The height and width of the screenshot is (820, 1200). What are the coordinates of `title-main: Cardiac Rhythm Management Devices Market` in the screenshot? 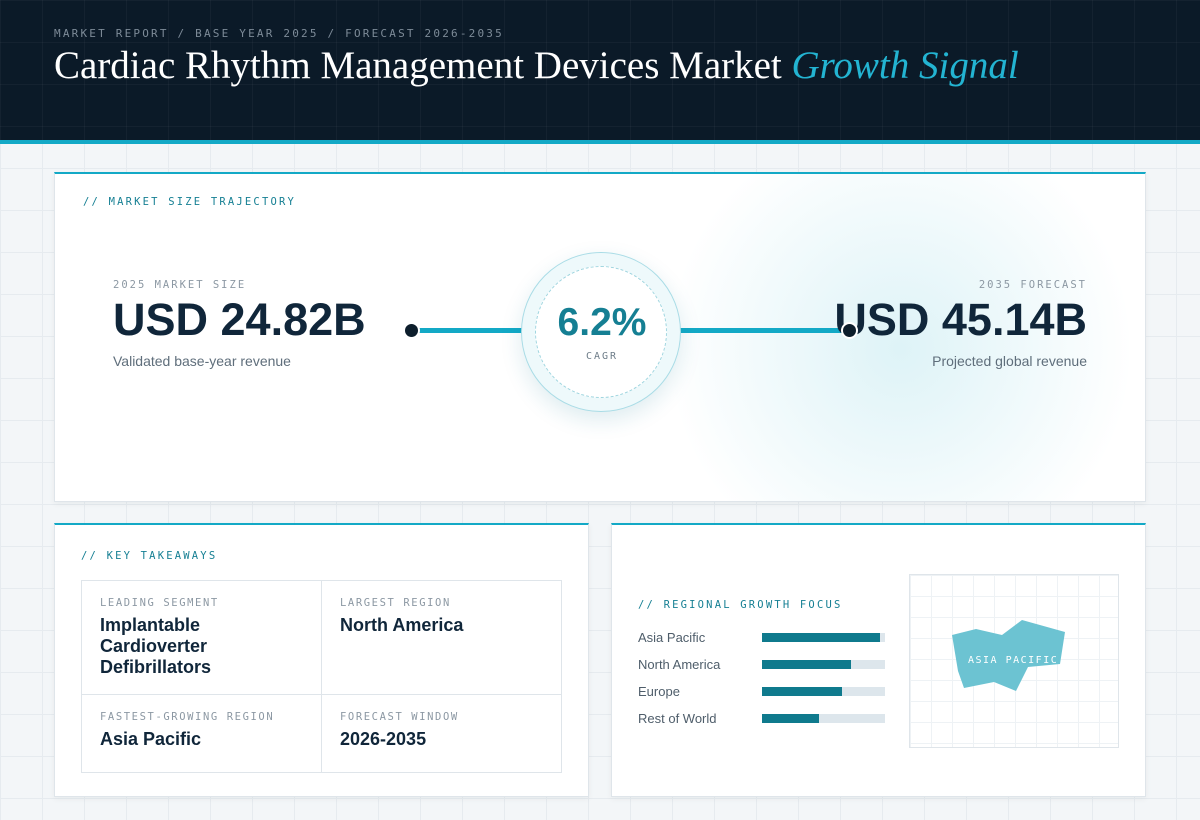 It's located at (418, 65).